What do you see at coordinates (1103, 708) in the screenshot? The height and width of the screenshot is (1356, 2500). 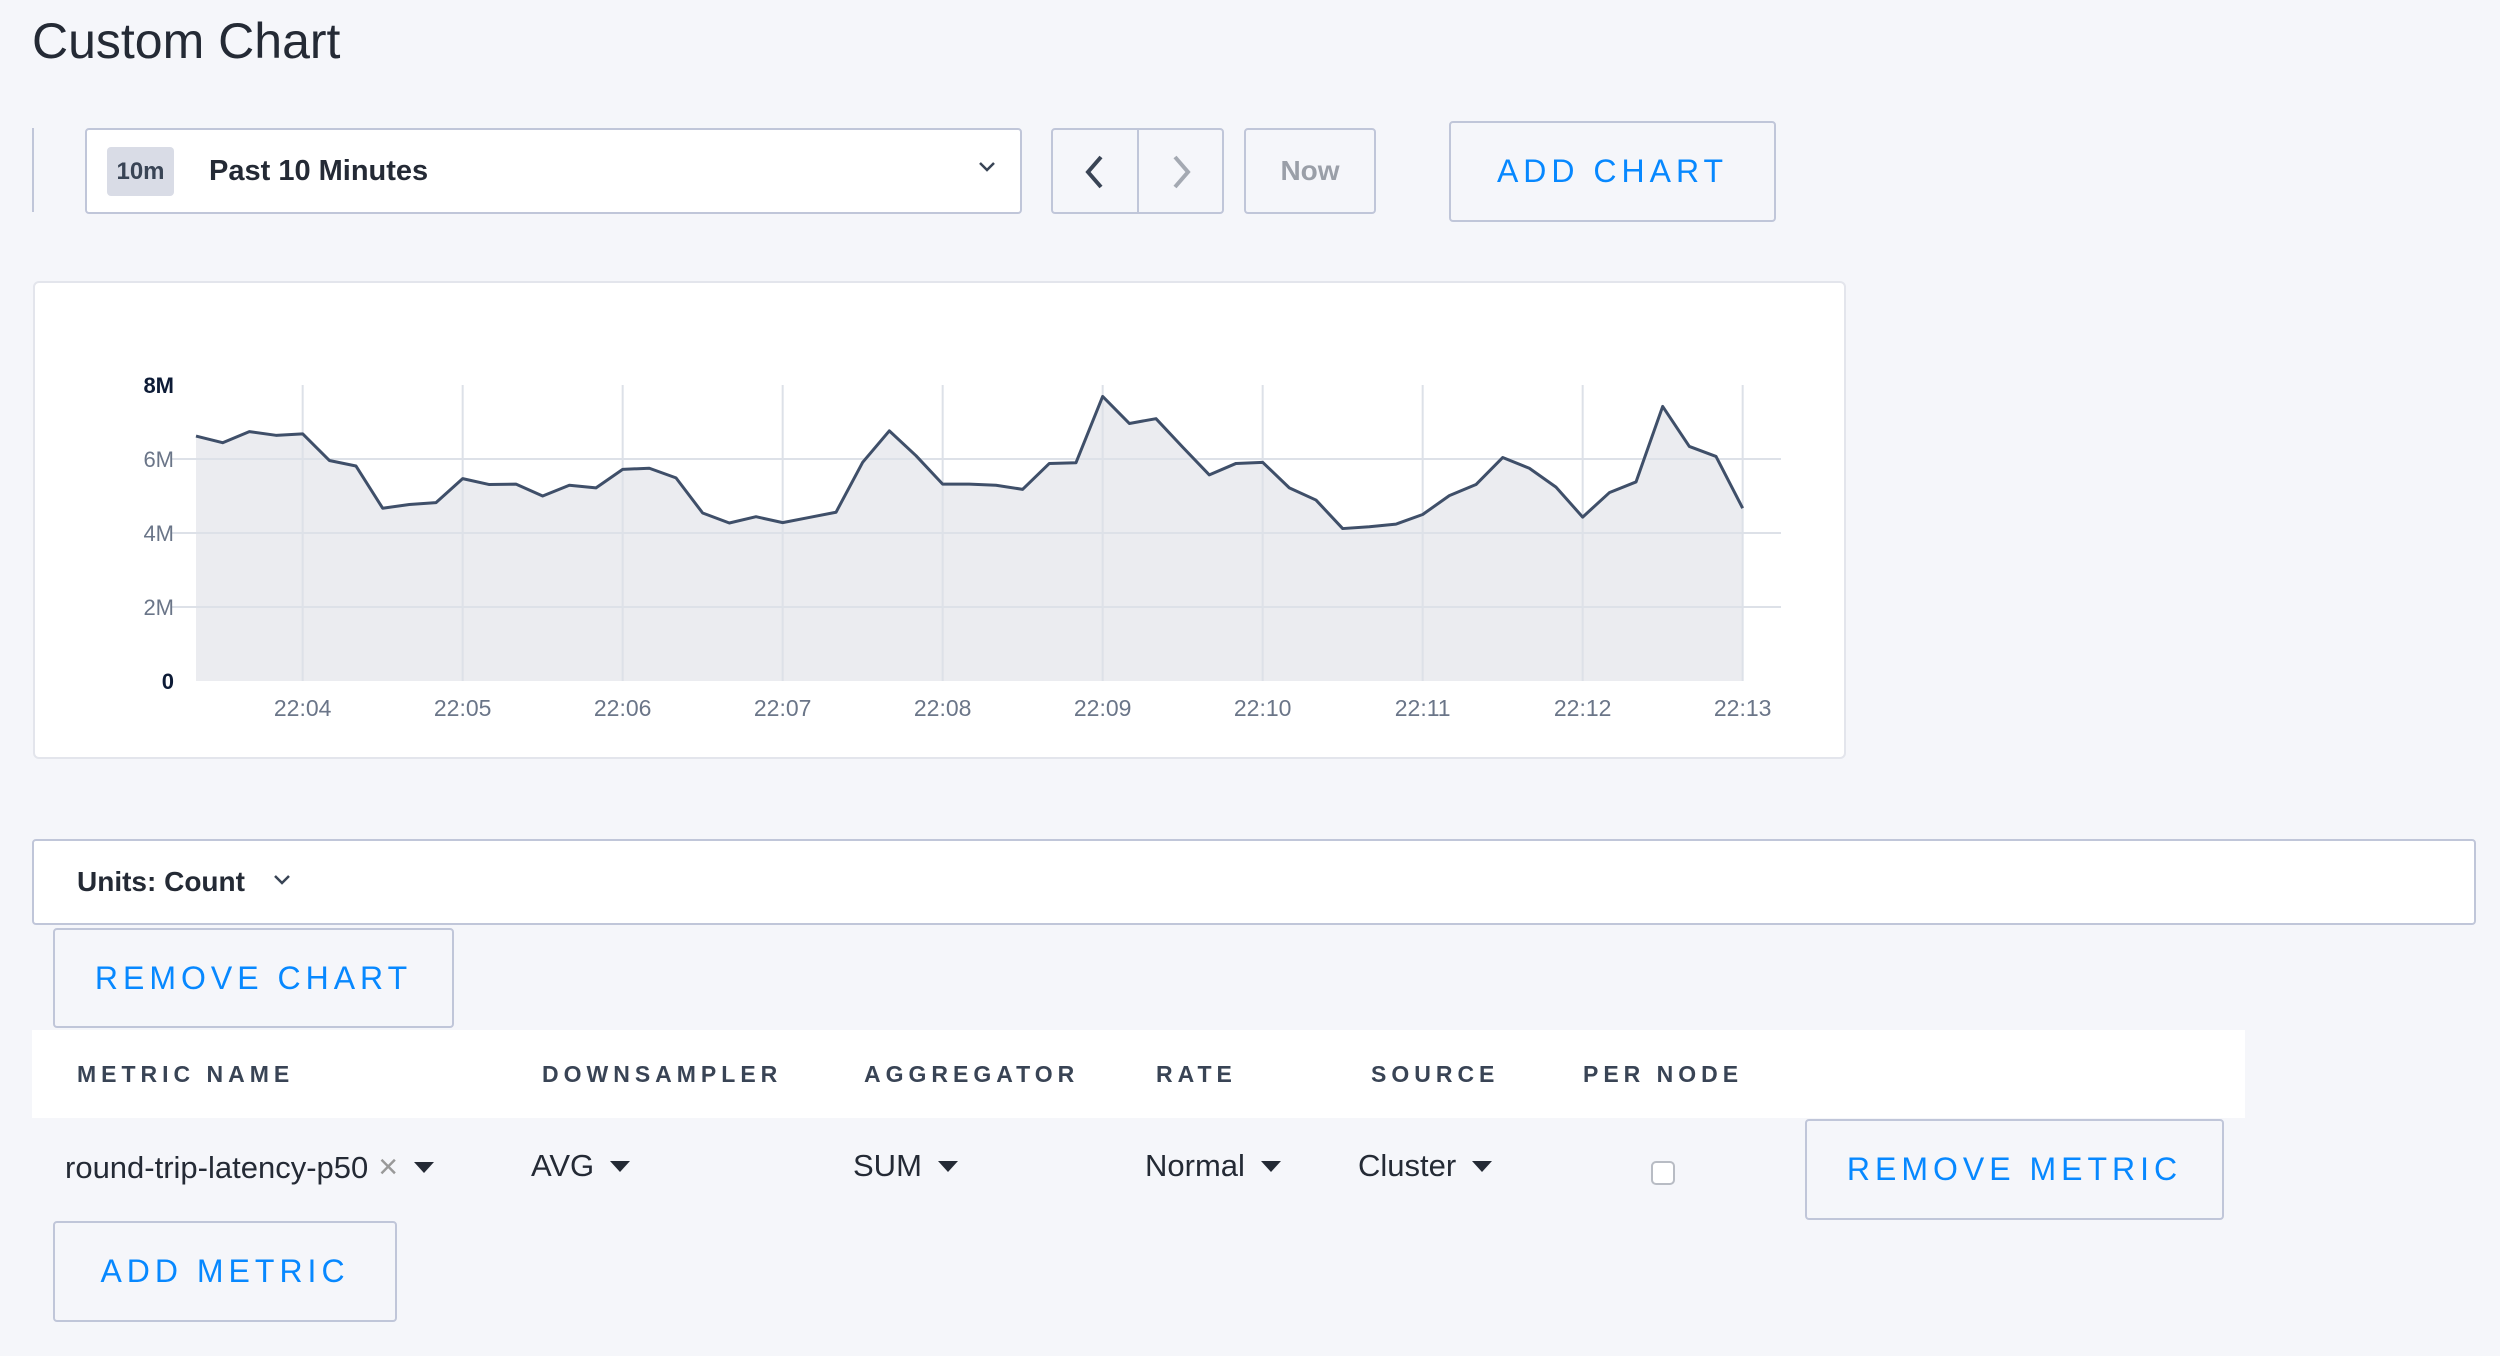 I see `x-tick-label: 22:09` at bounding box center [1103, 708].